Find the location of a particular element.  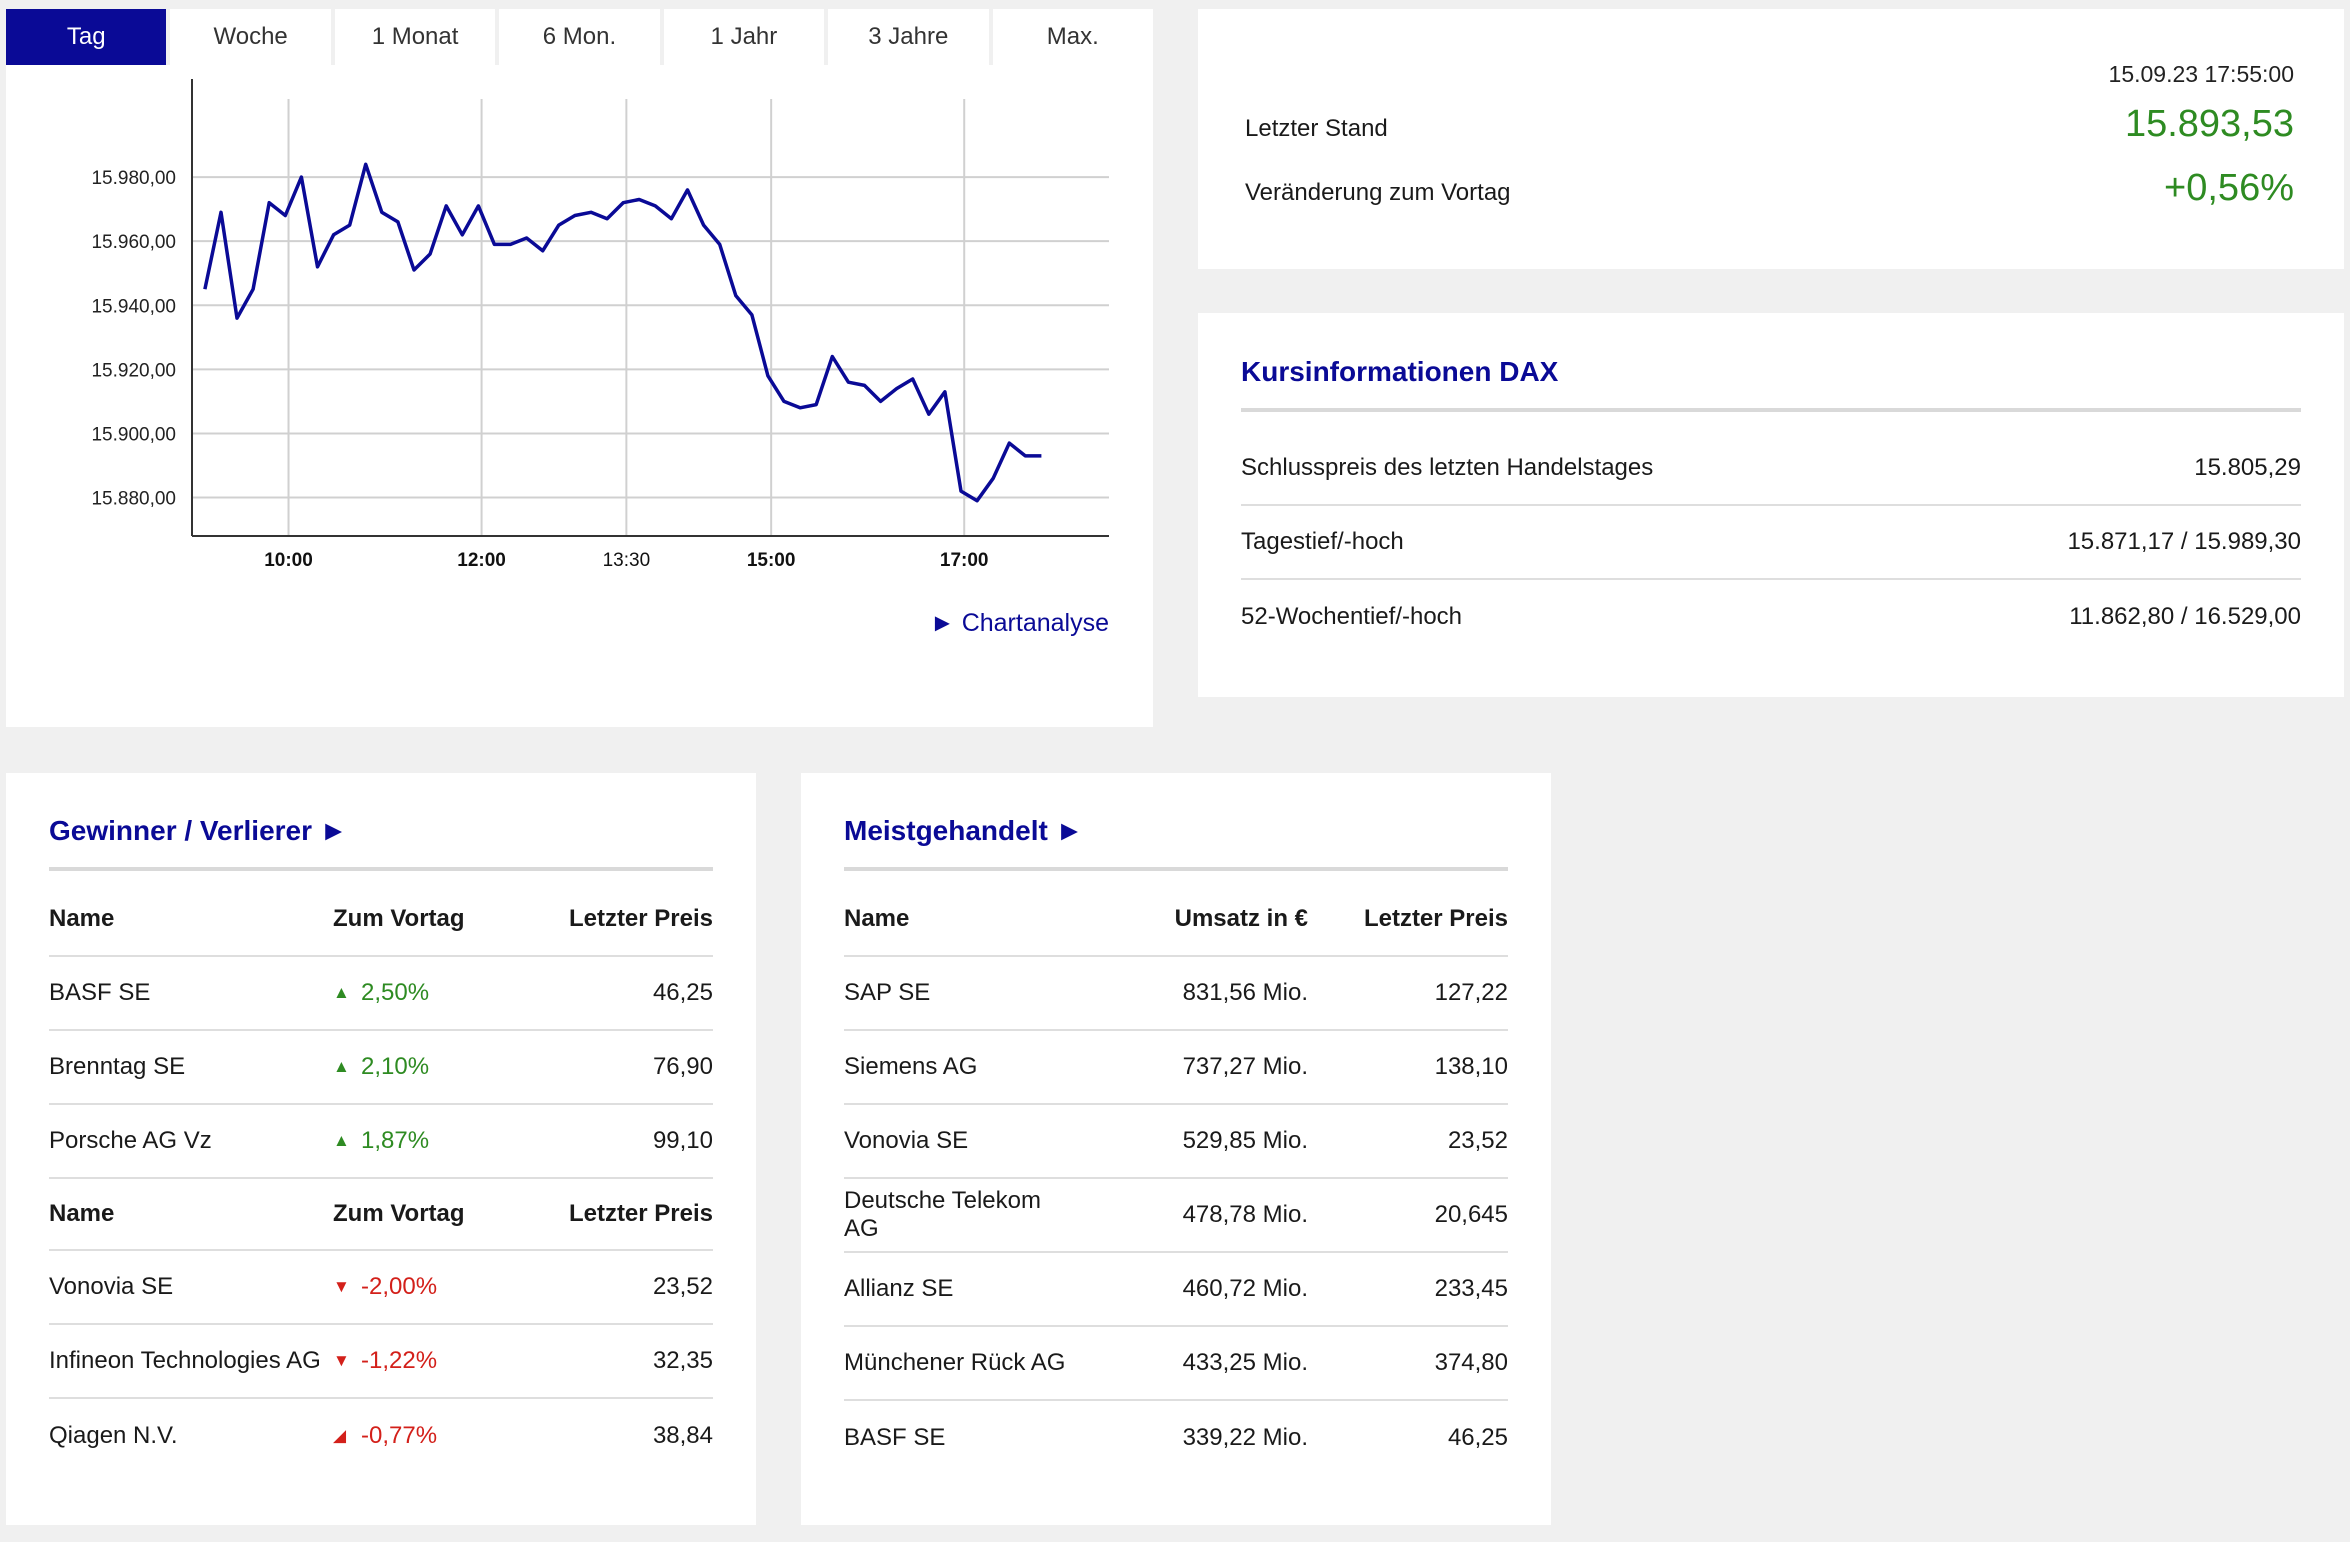

table-row: BASF SE 339,22 Mio. 46,25 is located at coordinates (1176, 1438).